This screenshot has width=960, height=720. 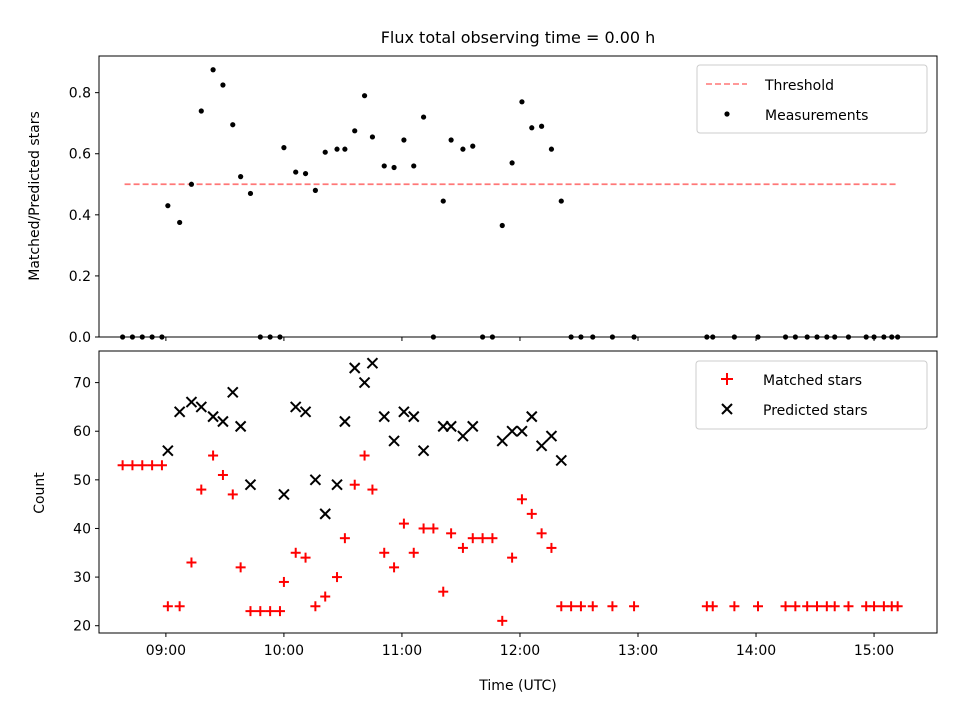 I want to click on top-legend: Threshold Measurements, so click(x=812, y=99).